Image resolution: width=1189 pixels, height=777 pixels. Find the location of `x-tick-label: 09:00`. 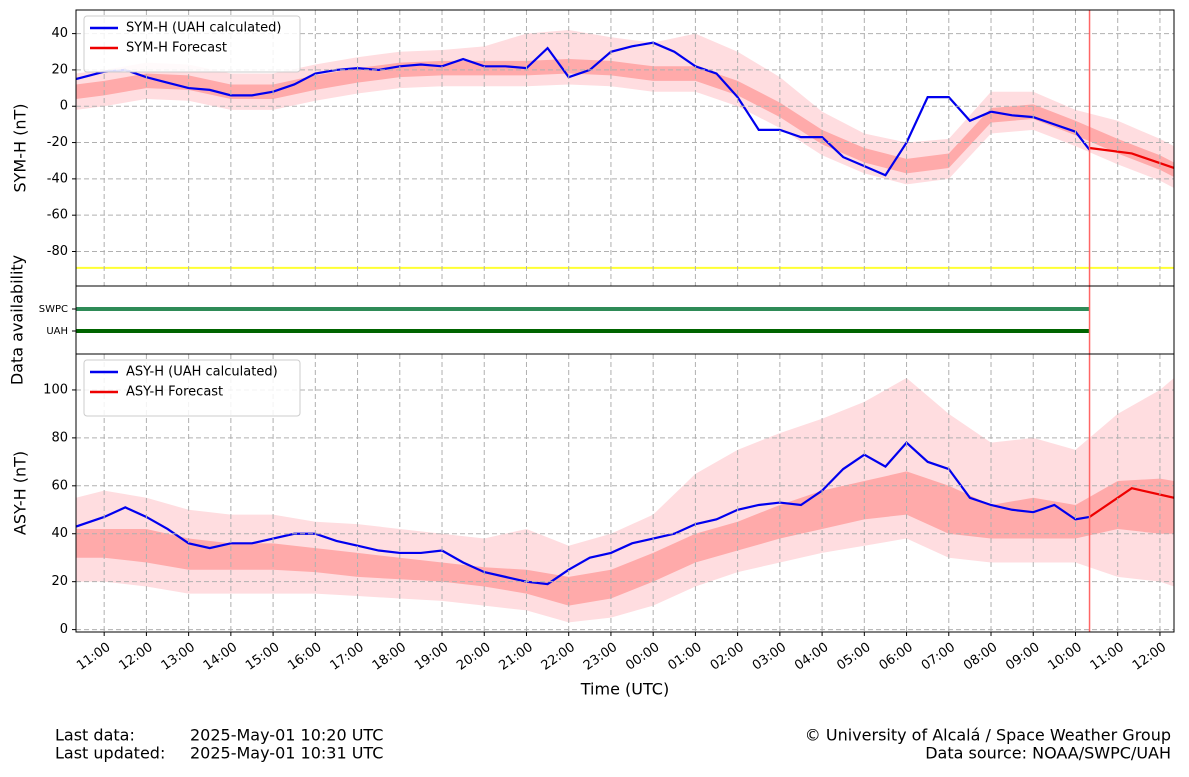

x-tick-label: 09:00 is located at coordinates (1022, 657).